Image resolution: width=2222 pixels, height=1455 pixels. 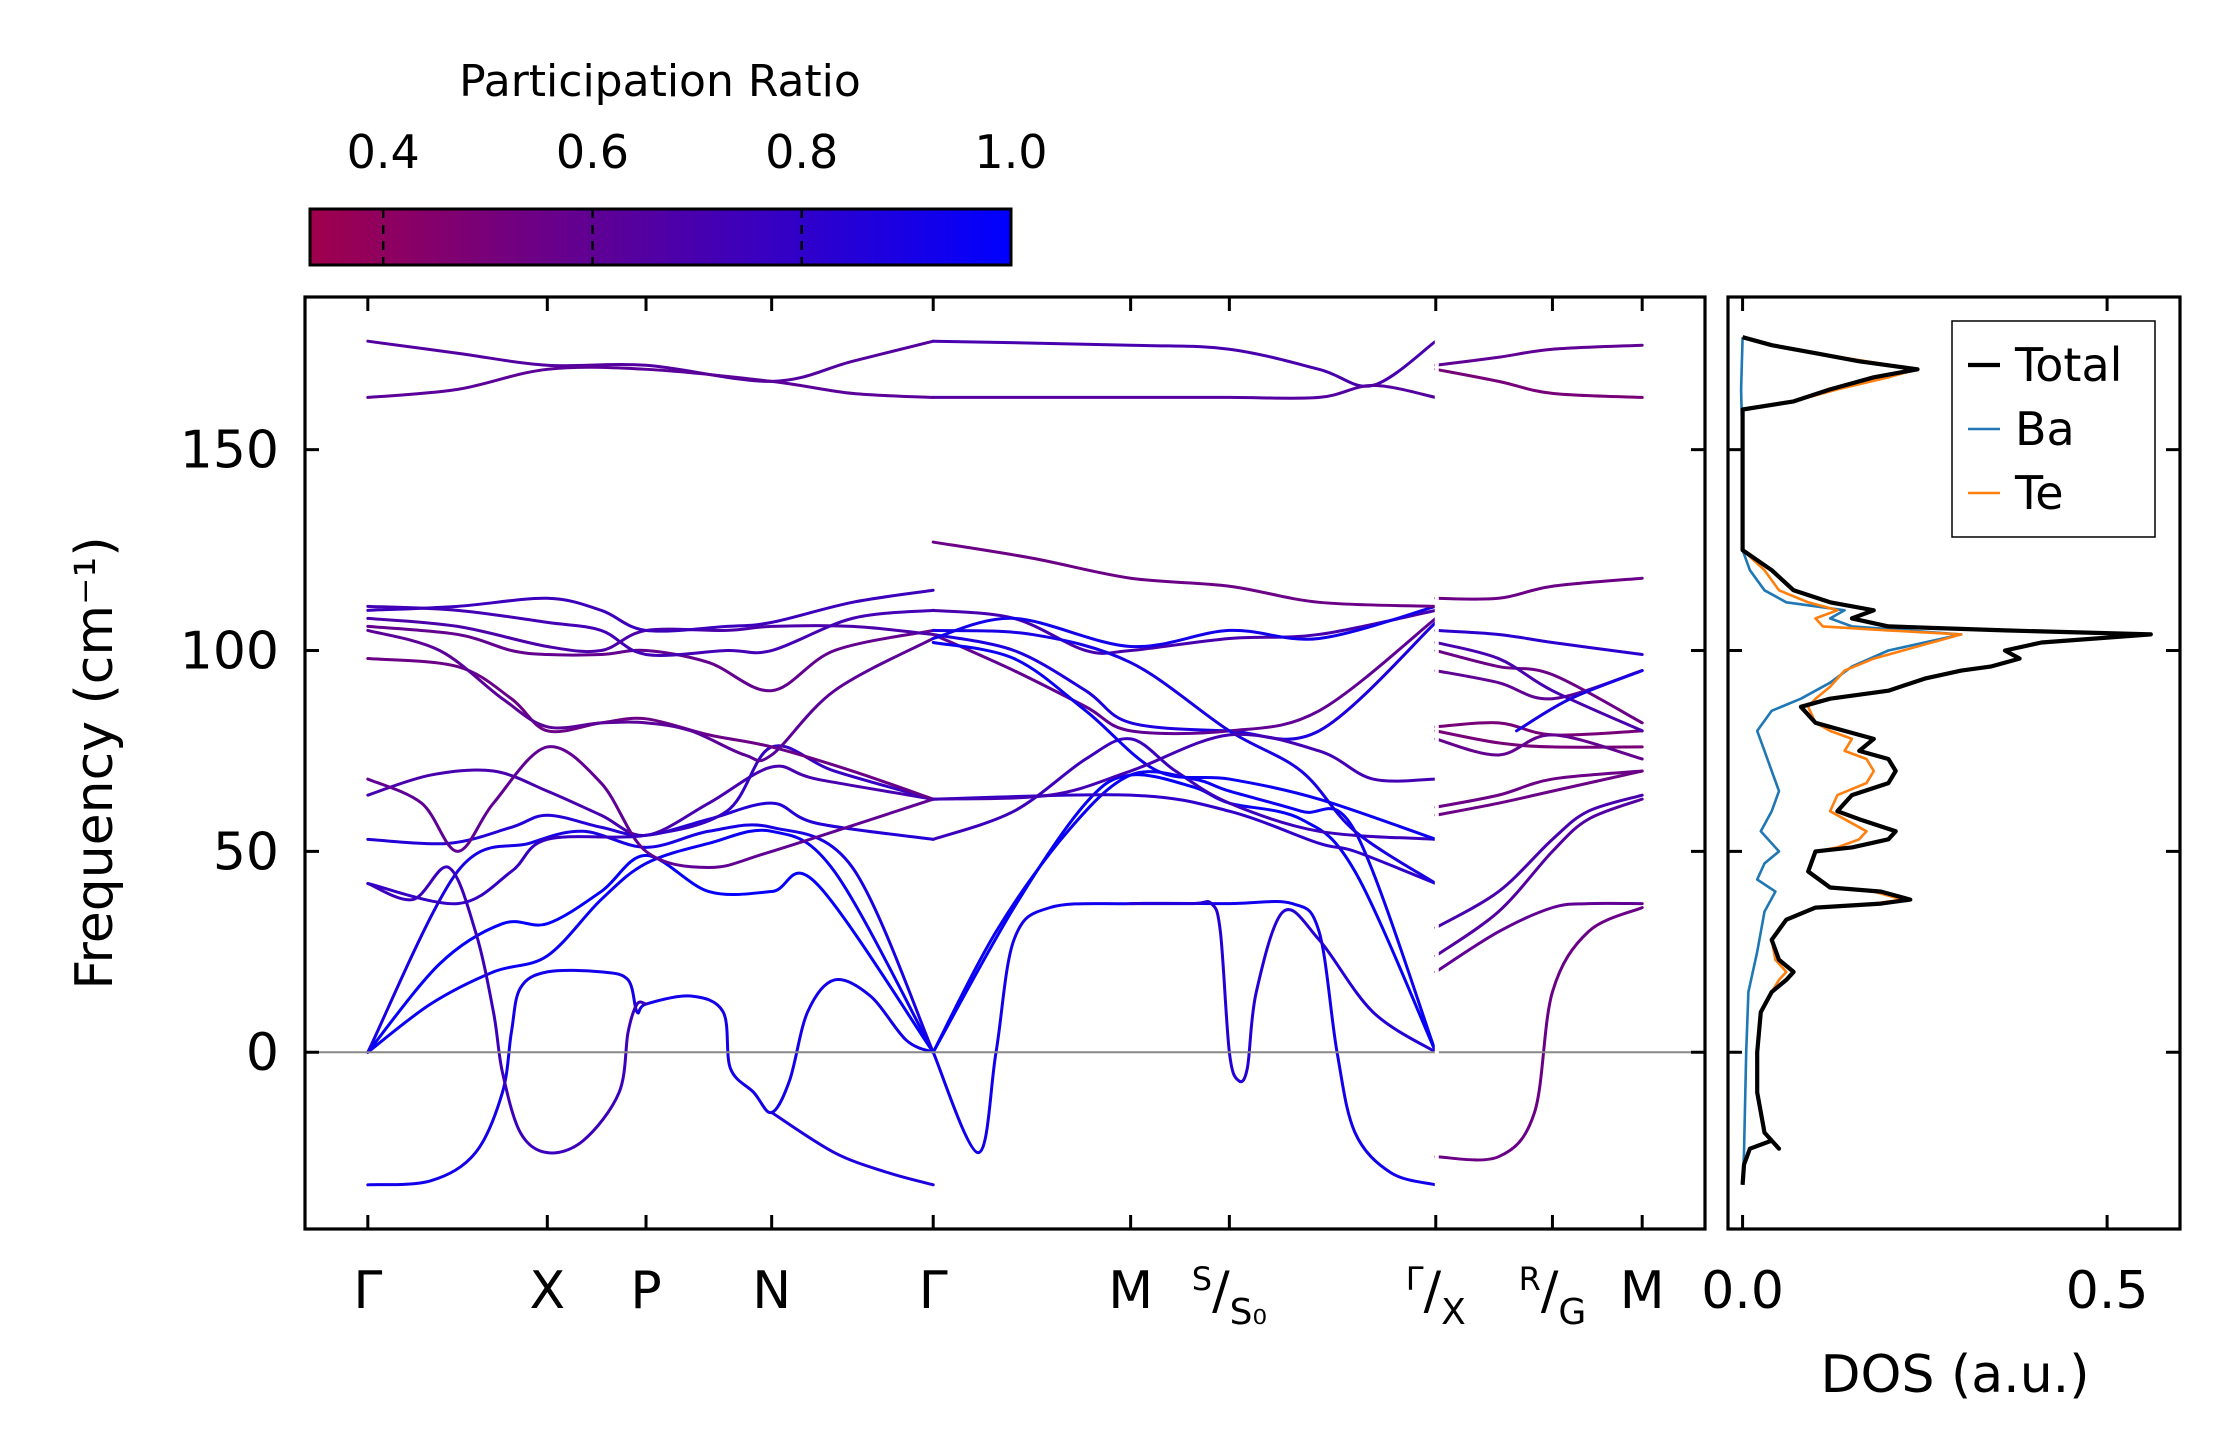 I want to click on dos-line-total, so click(x=1946, y=760).